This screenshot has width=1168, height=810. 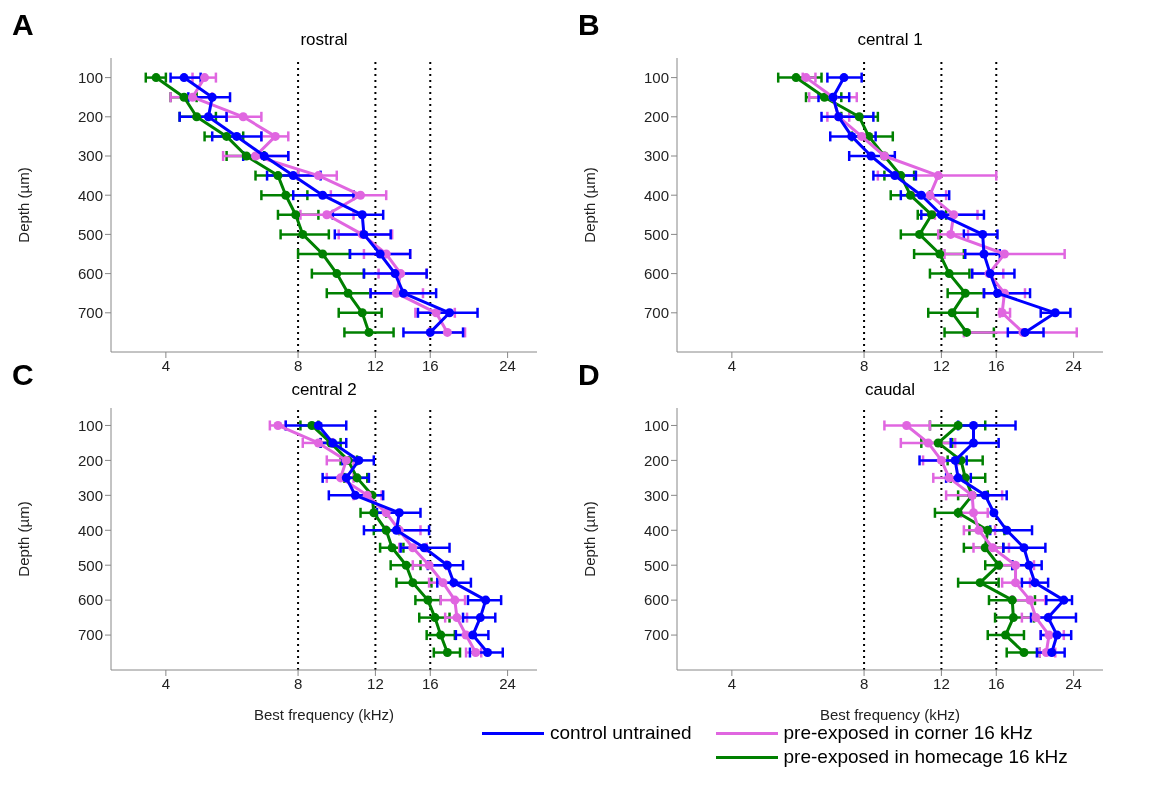 I want to click on text: C, so click(x=23, y=375).